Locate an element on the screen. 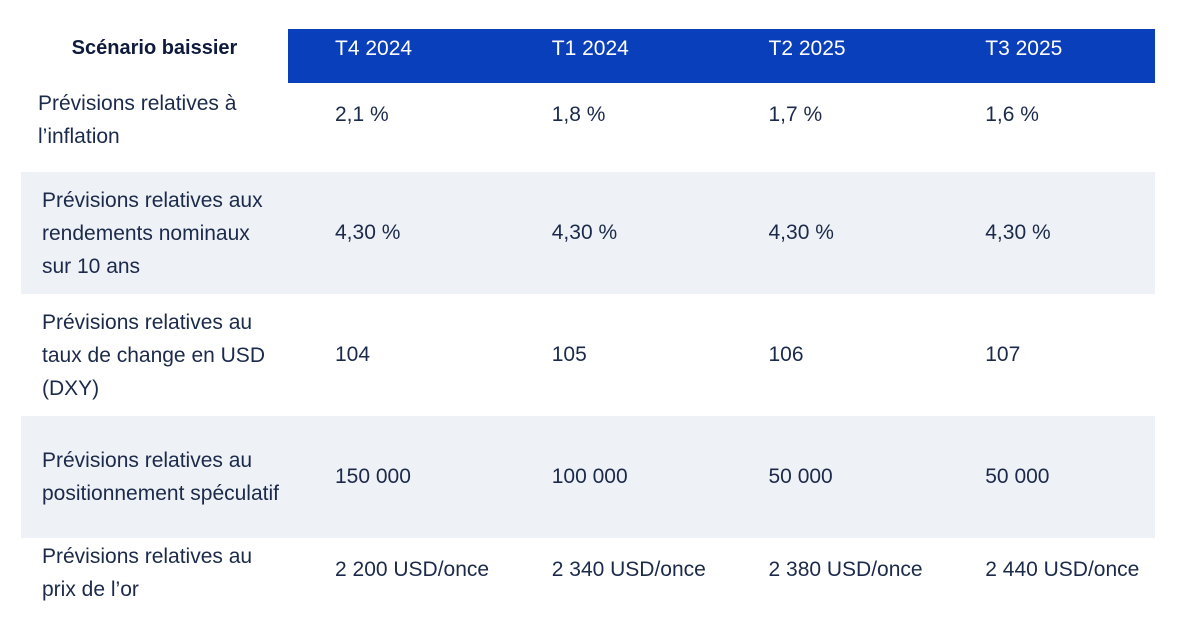  table-cell: 1,6 % is located at coordinates (1012, 114).